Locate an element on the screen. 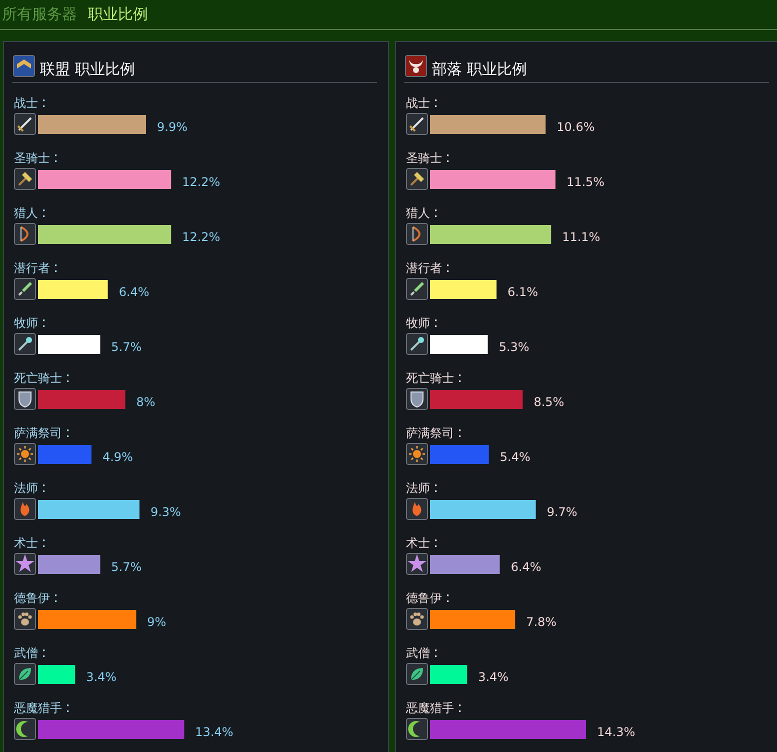 The width and height of the screenshot is (777, 752). data-label: 8.5% is located at coordinates (549, 402).